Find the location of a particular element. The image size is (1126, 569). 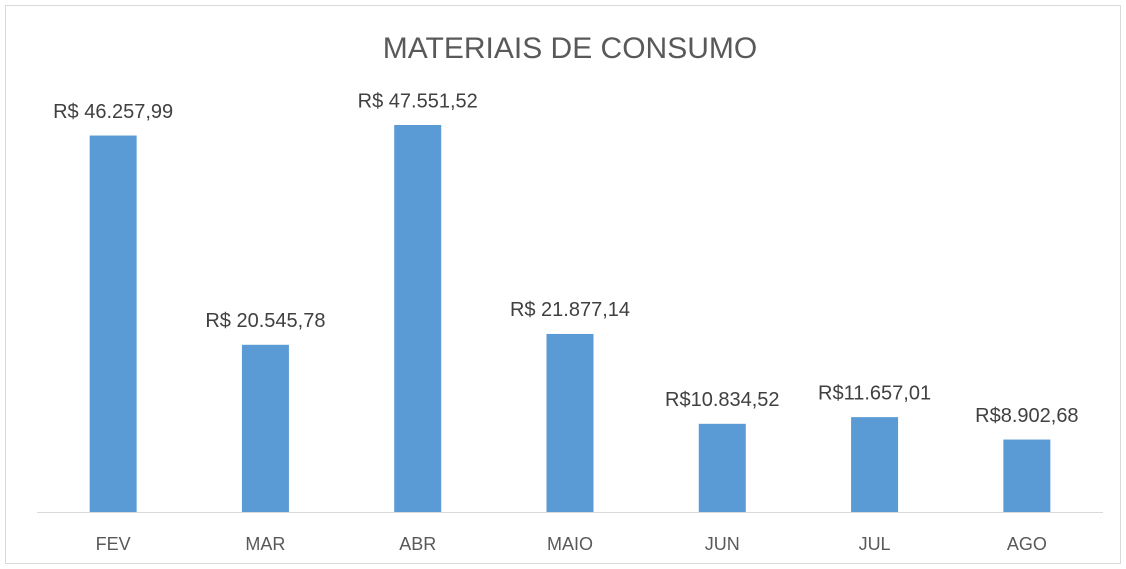

x-tick-label: ABR is located at coordinates (417, 544).